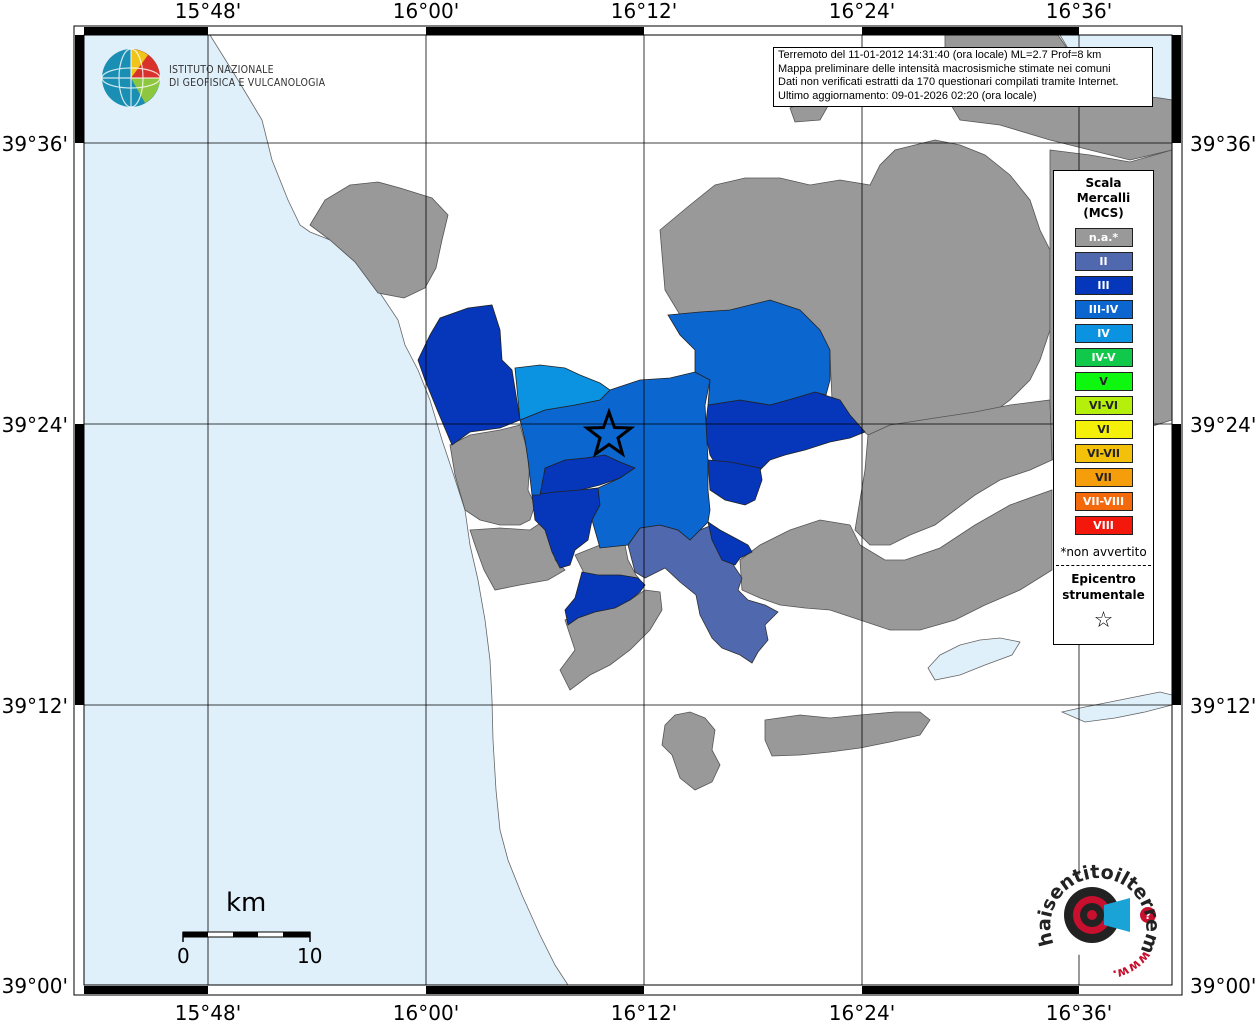 Image resolution: width=1256 pixels, height=1024 pixels. What do you see at coordinates (1103, 237) in the screenshot?
I see `legend-item: n.a.*` at bounding box center [1103, 237].